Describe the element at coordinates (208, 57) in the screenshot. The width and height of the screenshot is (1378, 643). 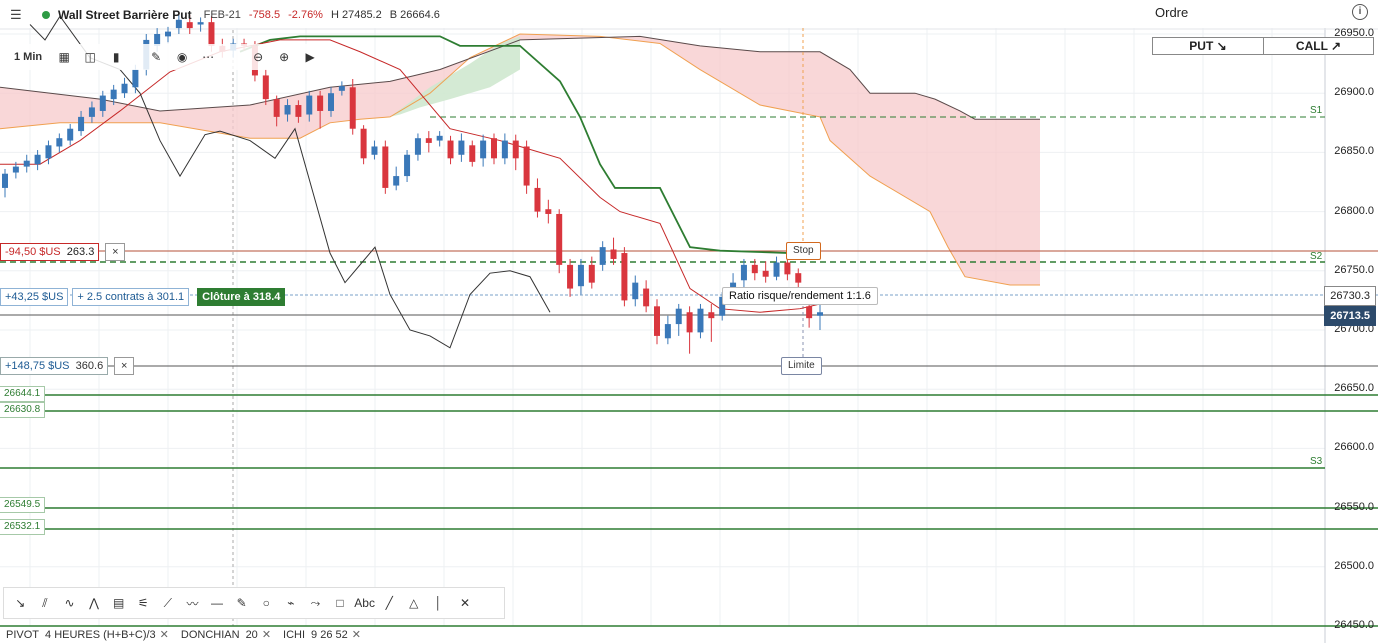
I see `more-icon: ⋯` at that location.